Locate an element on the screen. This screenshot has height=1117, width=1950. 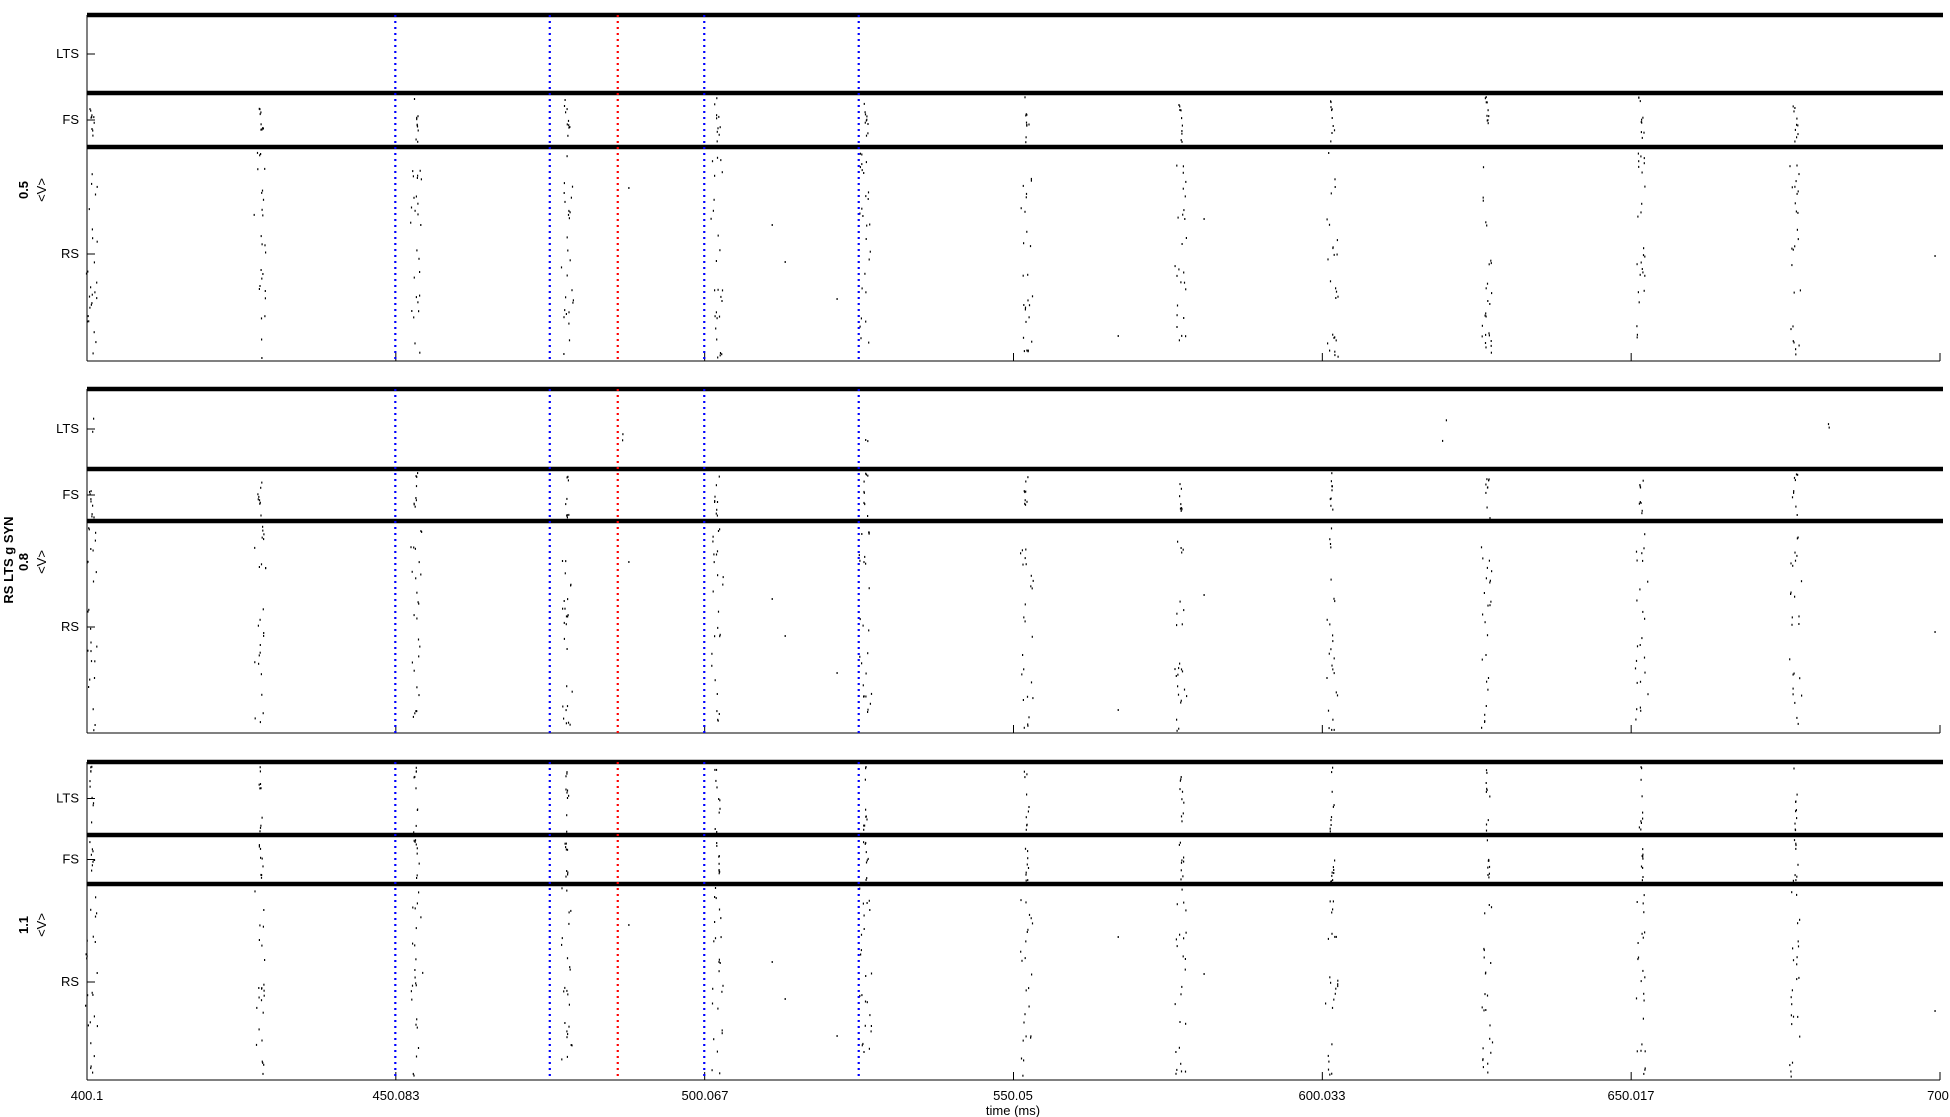
param-label-1: 0.8 is located at coordinates (23, 562).